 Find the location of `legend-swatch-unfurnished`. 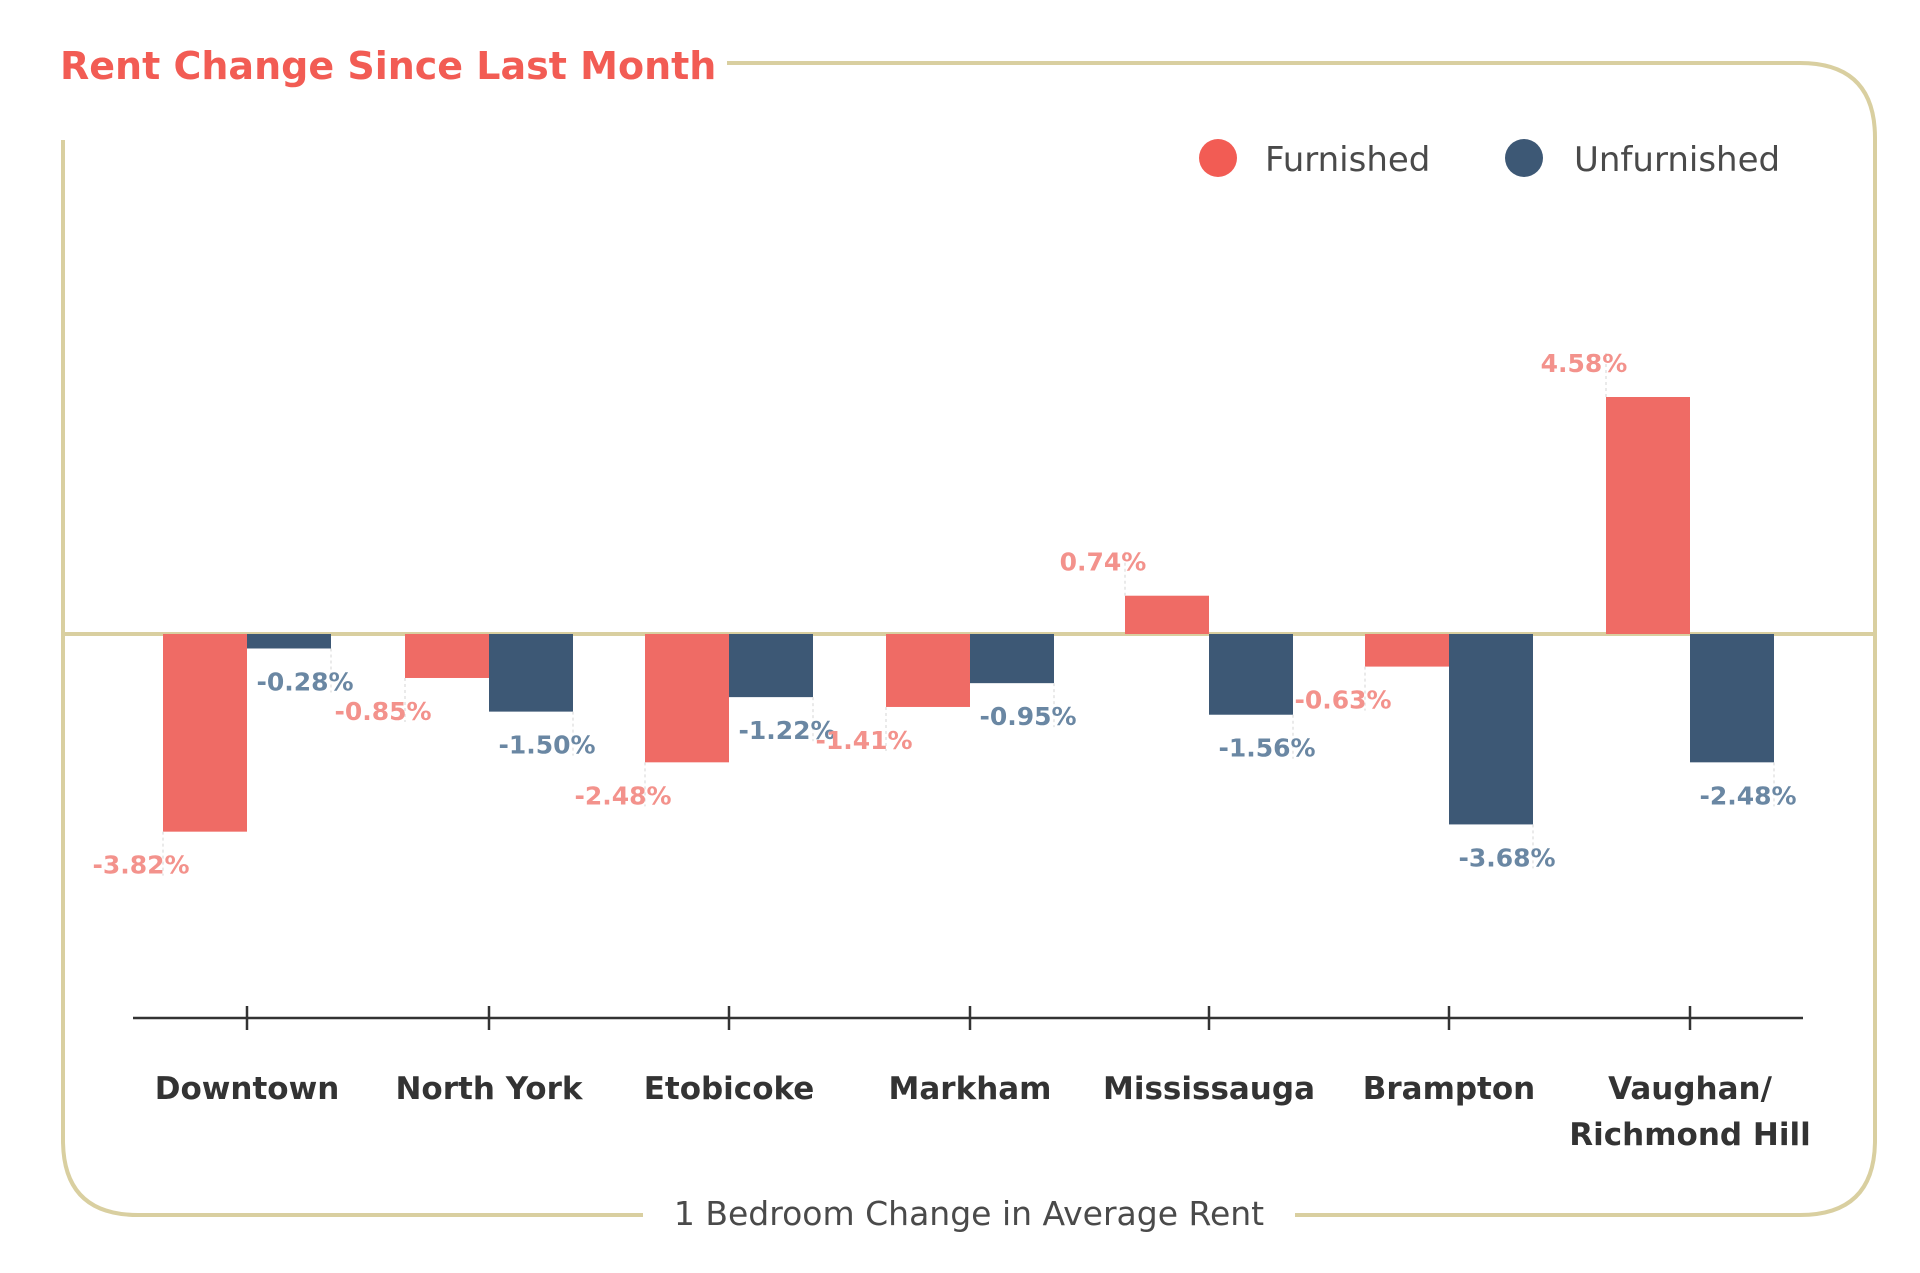

legend-swatch-unfurnished is located at coordinates (1524, 158).